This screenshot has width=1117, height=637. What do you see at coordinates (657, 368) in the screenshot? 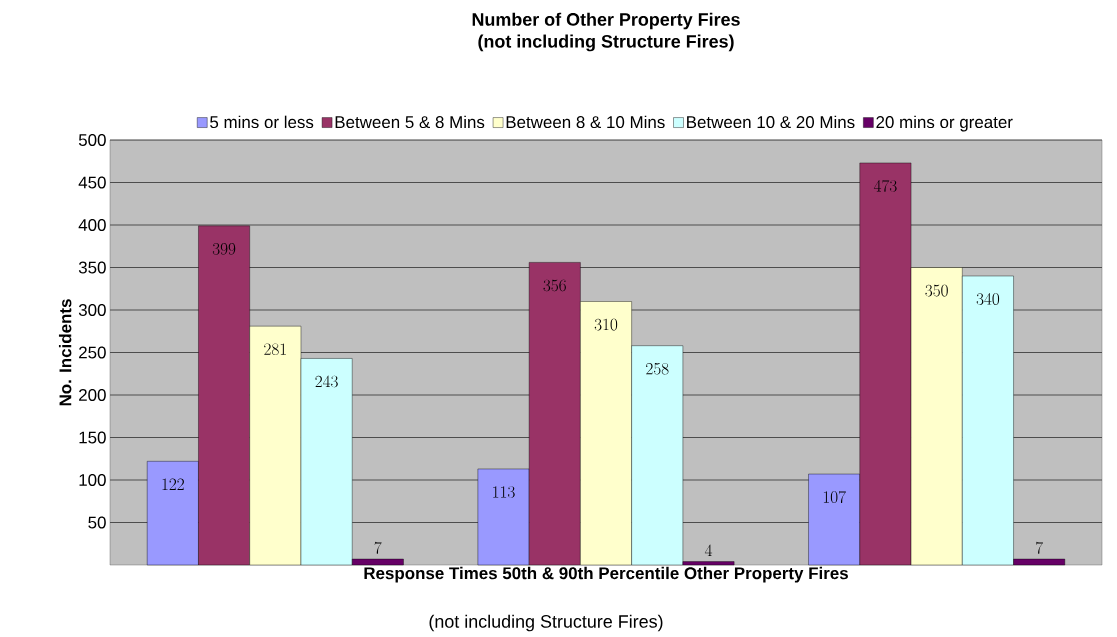
I see `data-label: 258` at bounding box center [657, 368].